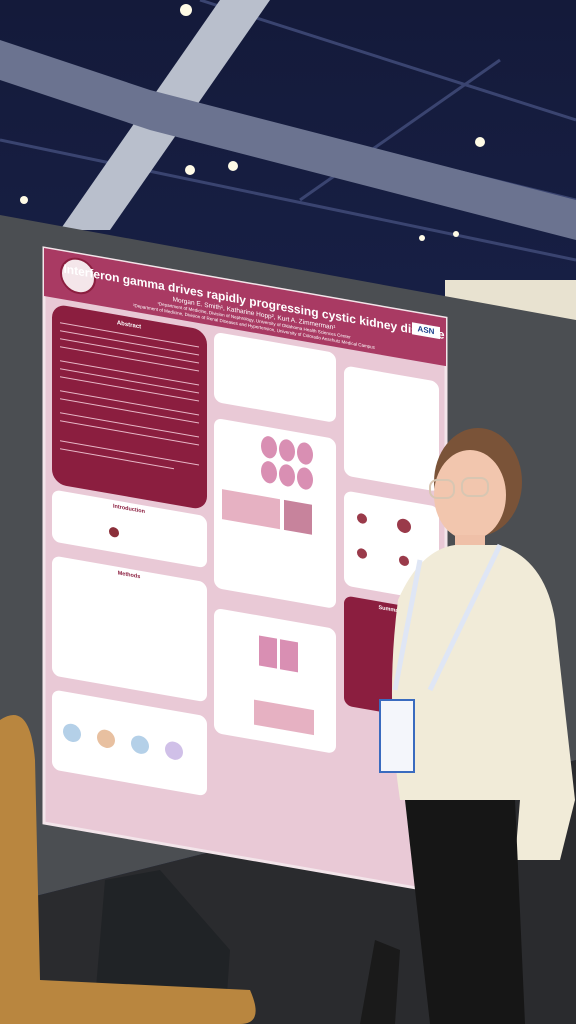  I want to click on university-seal, so click(78, 276).